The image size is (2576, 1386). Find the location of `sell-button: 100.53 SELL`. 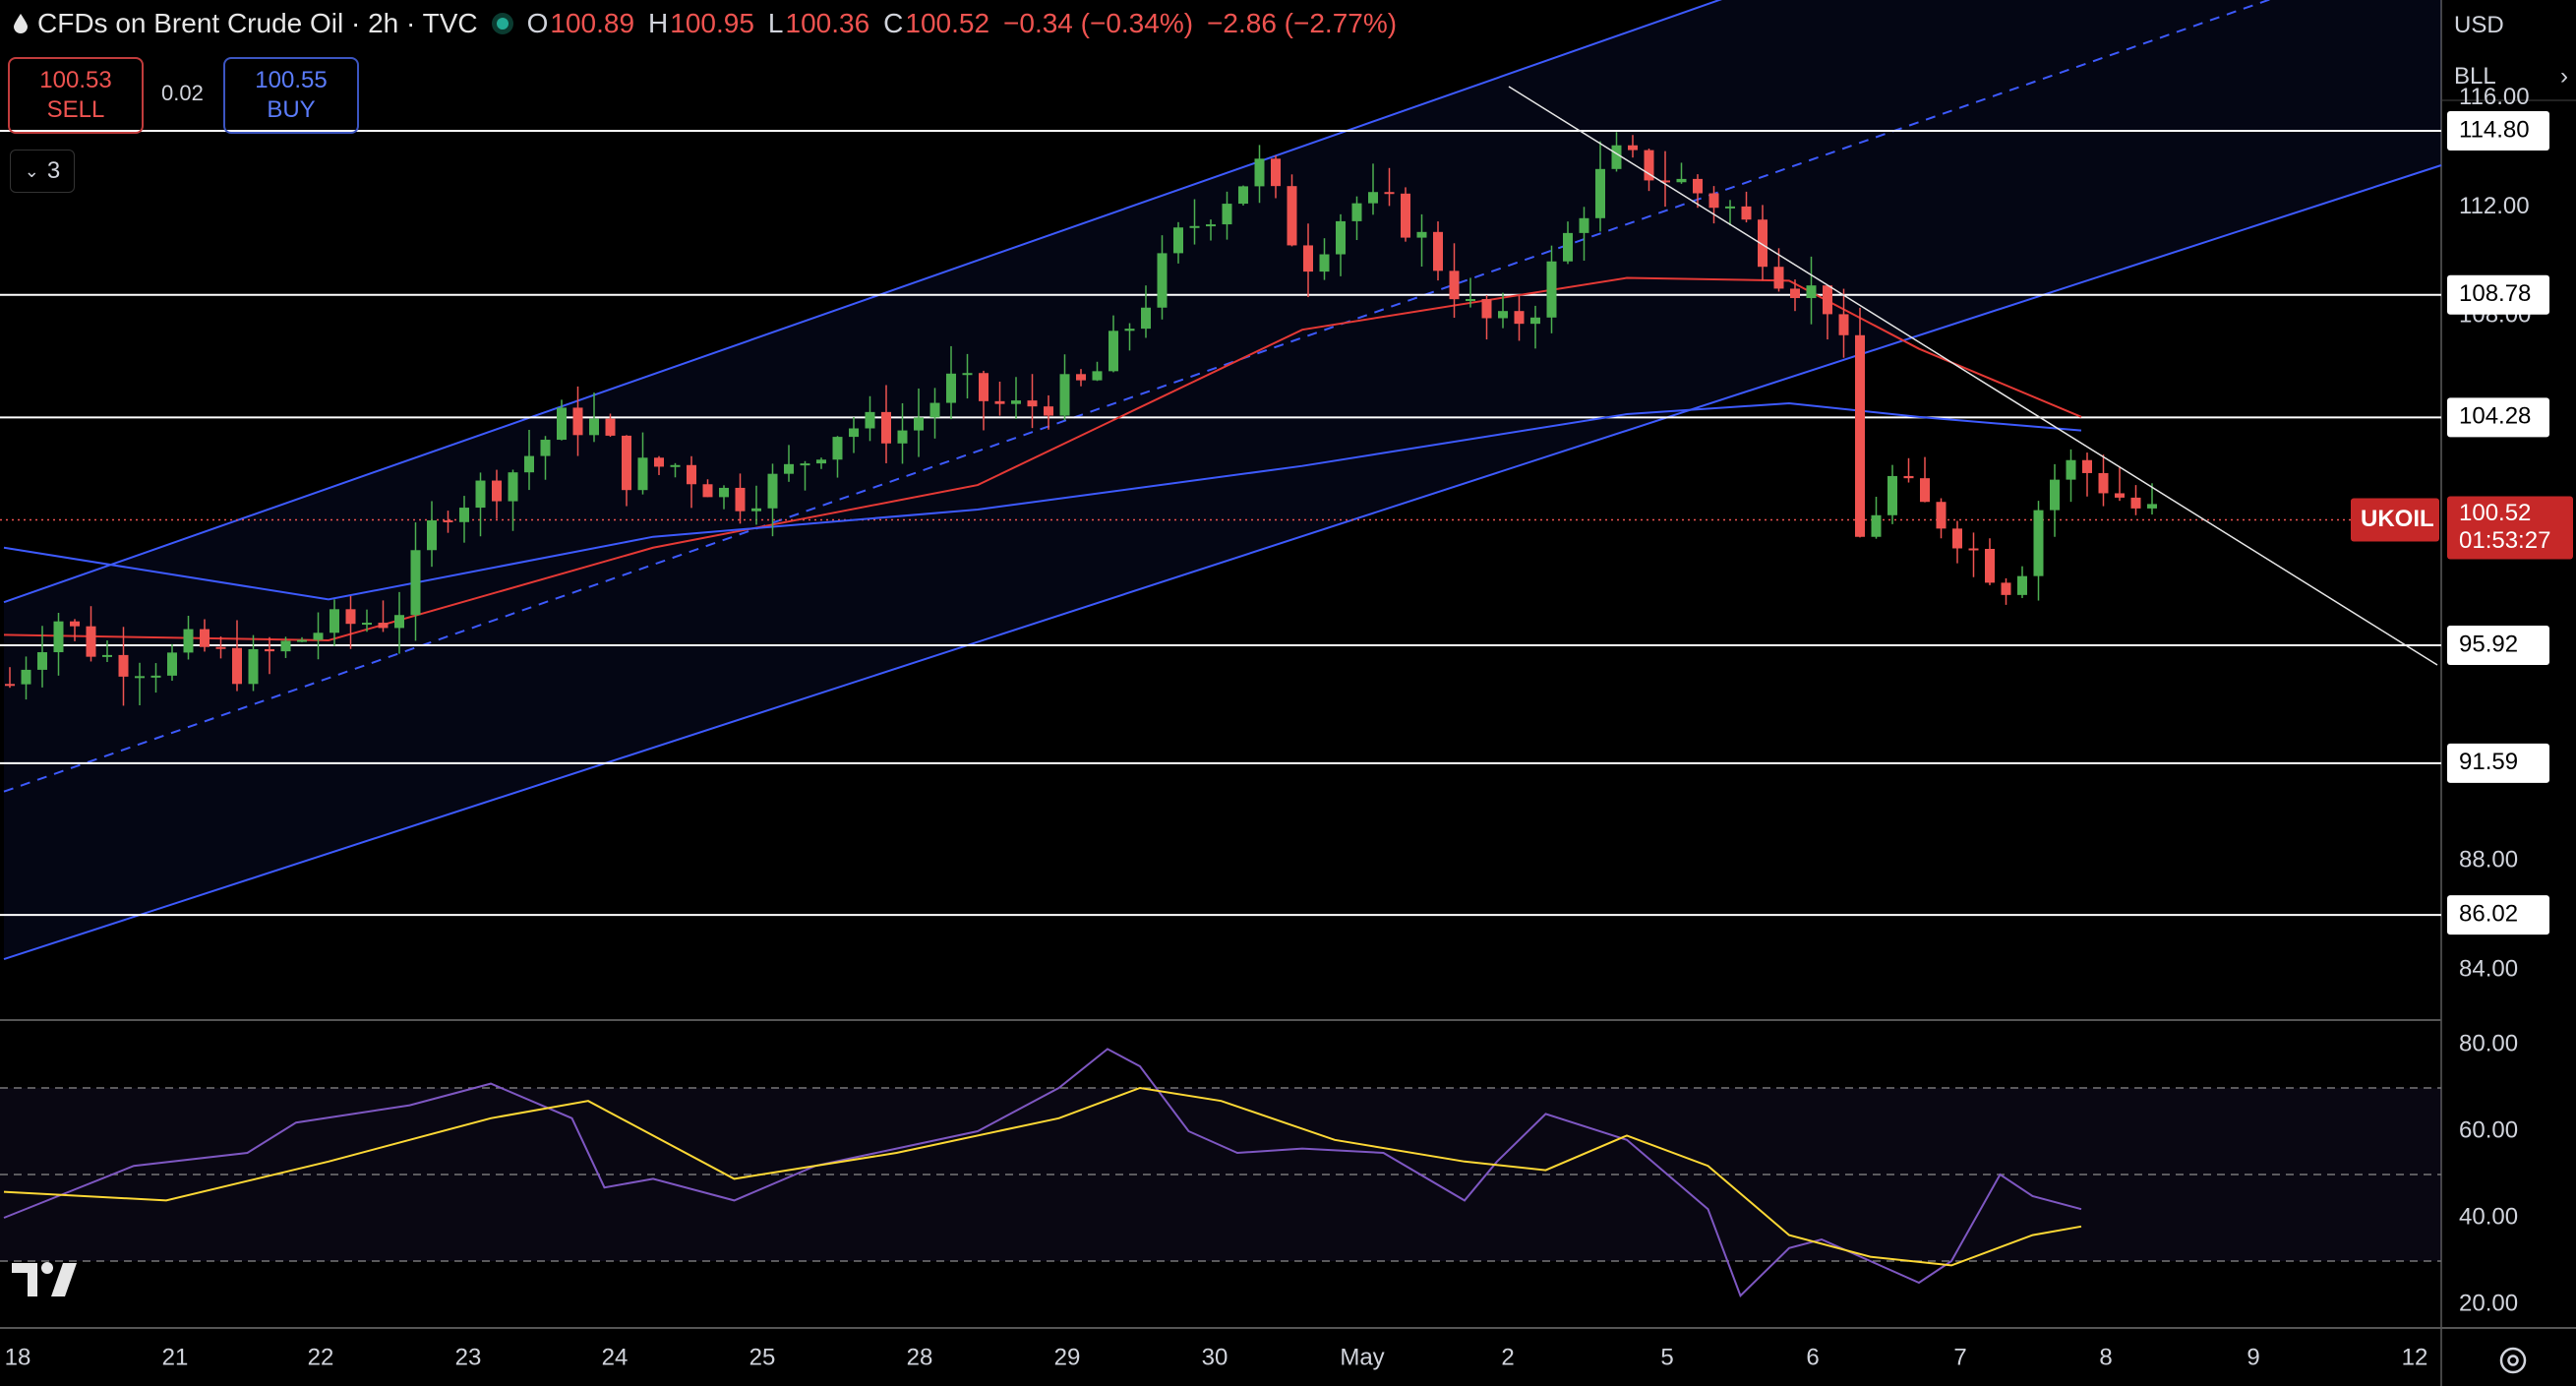

sell-button: 100.53 SELL is located at coordinates (76, 95).